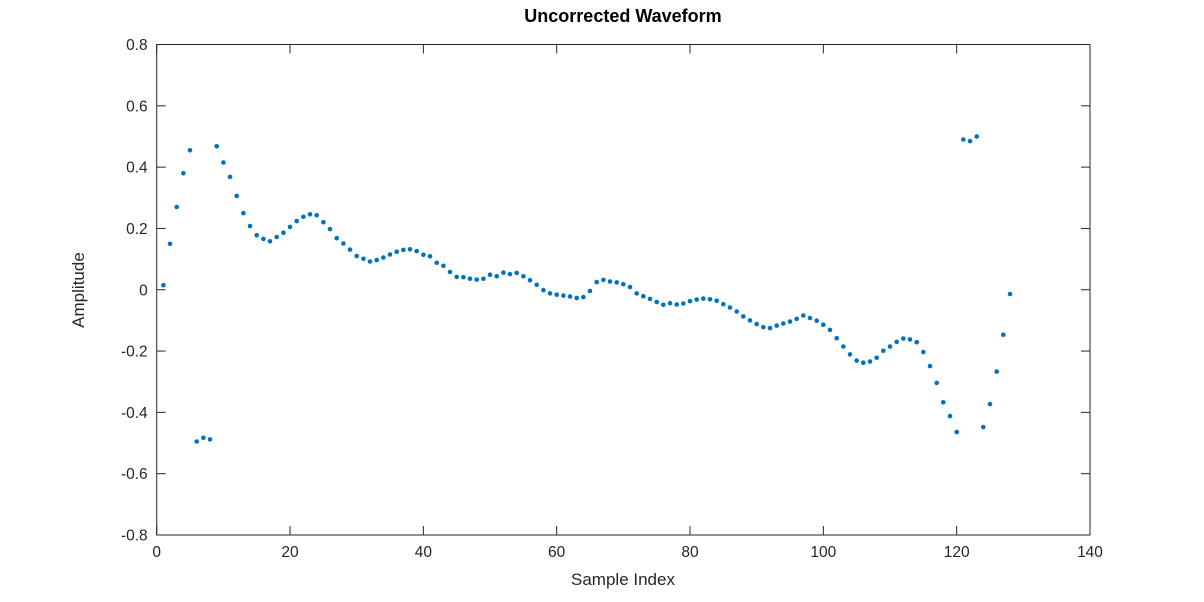 The image size is (1204, 602). Describe the element at coordinates (134, 413) in the screenshot. I see `y-tick-label: -0.4` at that location.